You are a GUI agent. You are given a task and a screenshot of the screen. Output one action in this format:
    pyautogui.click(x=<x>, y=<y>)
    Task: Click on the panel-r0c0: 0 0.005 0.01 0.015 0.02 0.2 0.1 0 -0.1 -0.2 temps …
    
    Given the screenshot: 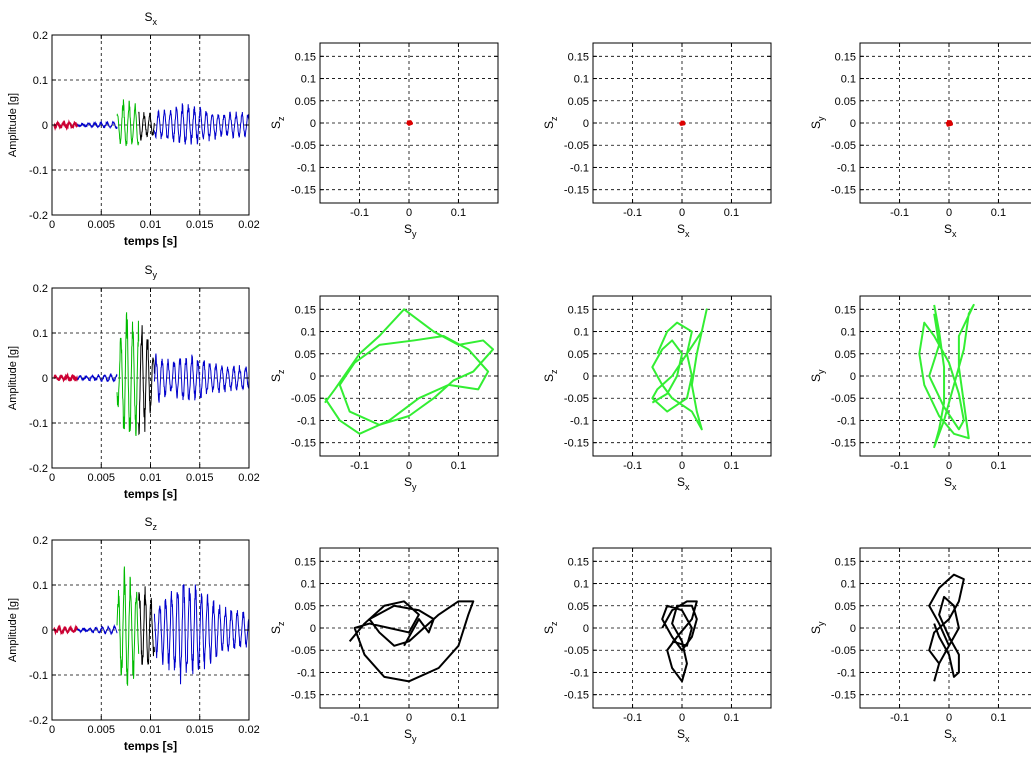 What is the action you would take?
    pyautogui.click(x=133, y=129)
    